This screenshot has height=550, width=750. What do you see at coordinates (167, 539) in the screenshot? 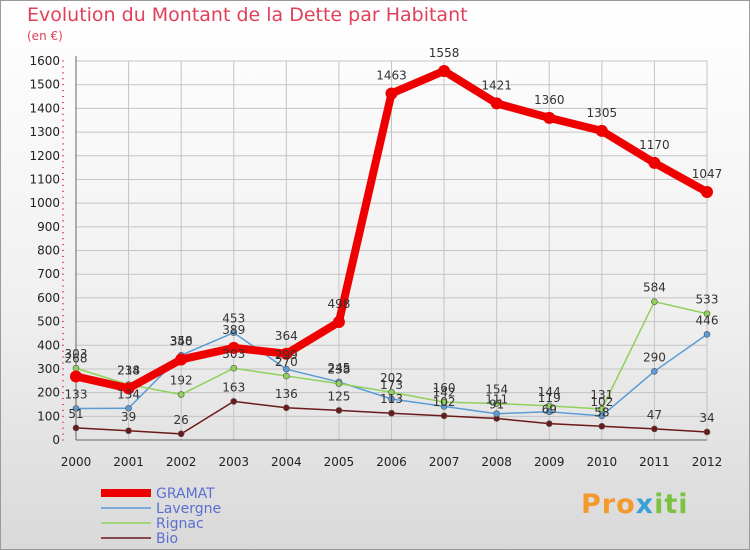
I see `legend-label-bio: Bio` at bounding box center [167, 539].